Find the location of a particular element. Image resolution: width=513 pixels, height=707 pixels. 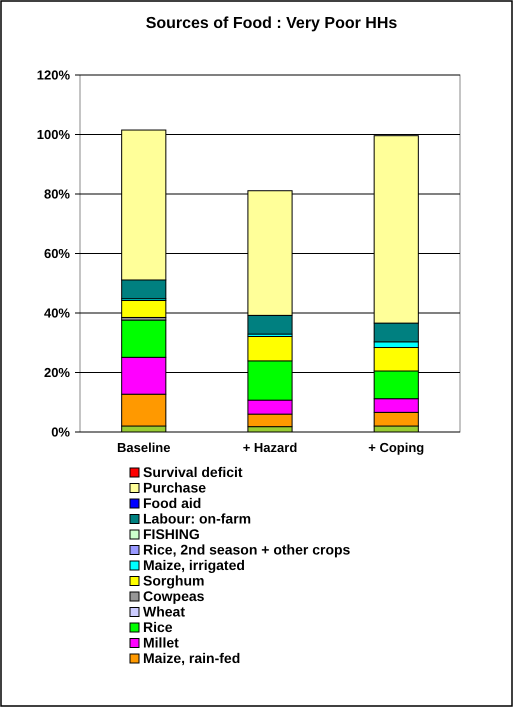

y-tick-label: 100% is located at coordinates (53, 134).